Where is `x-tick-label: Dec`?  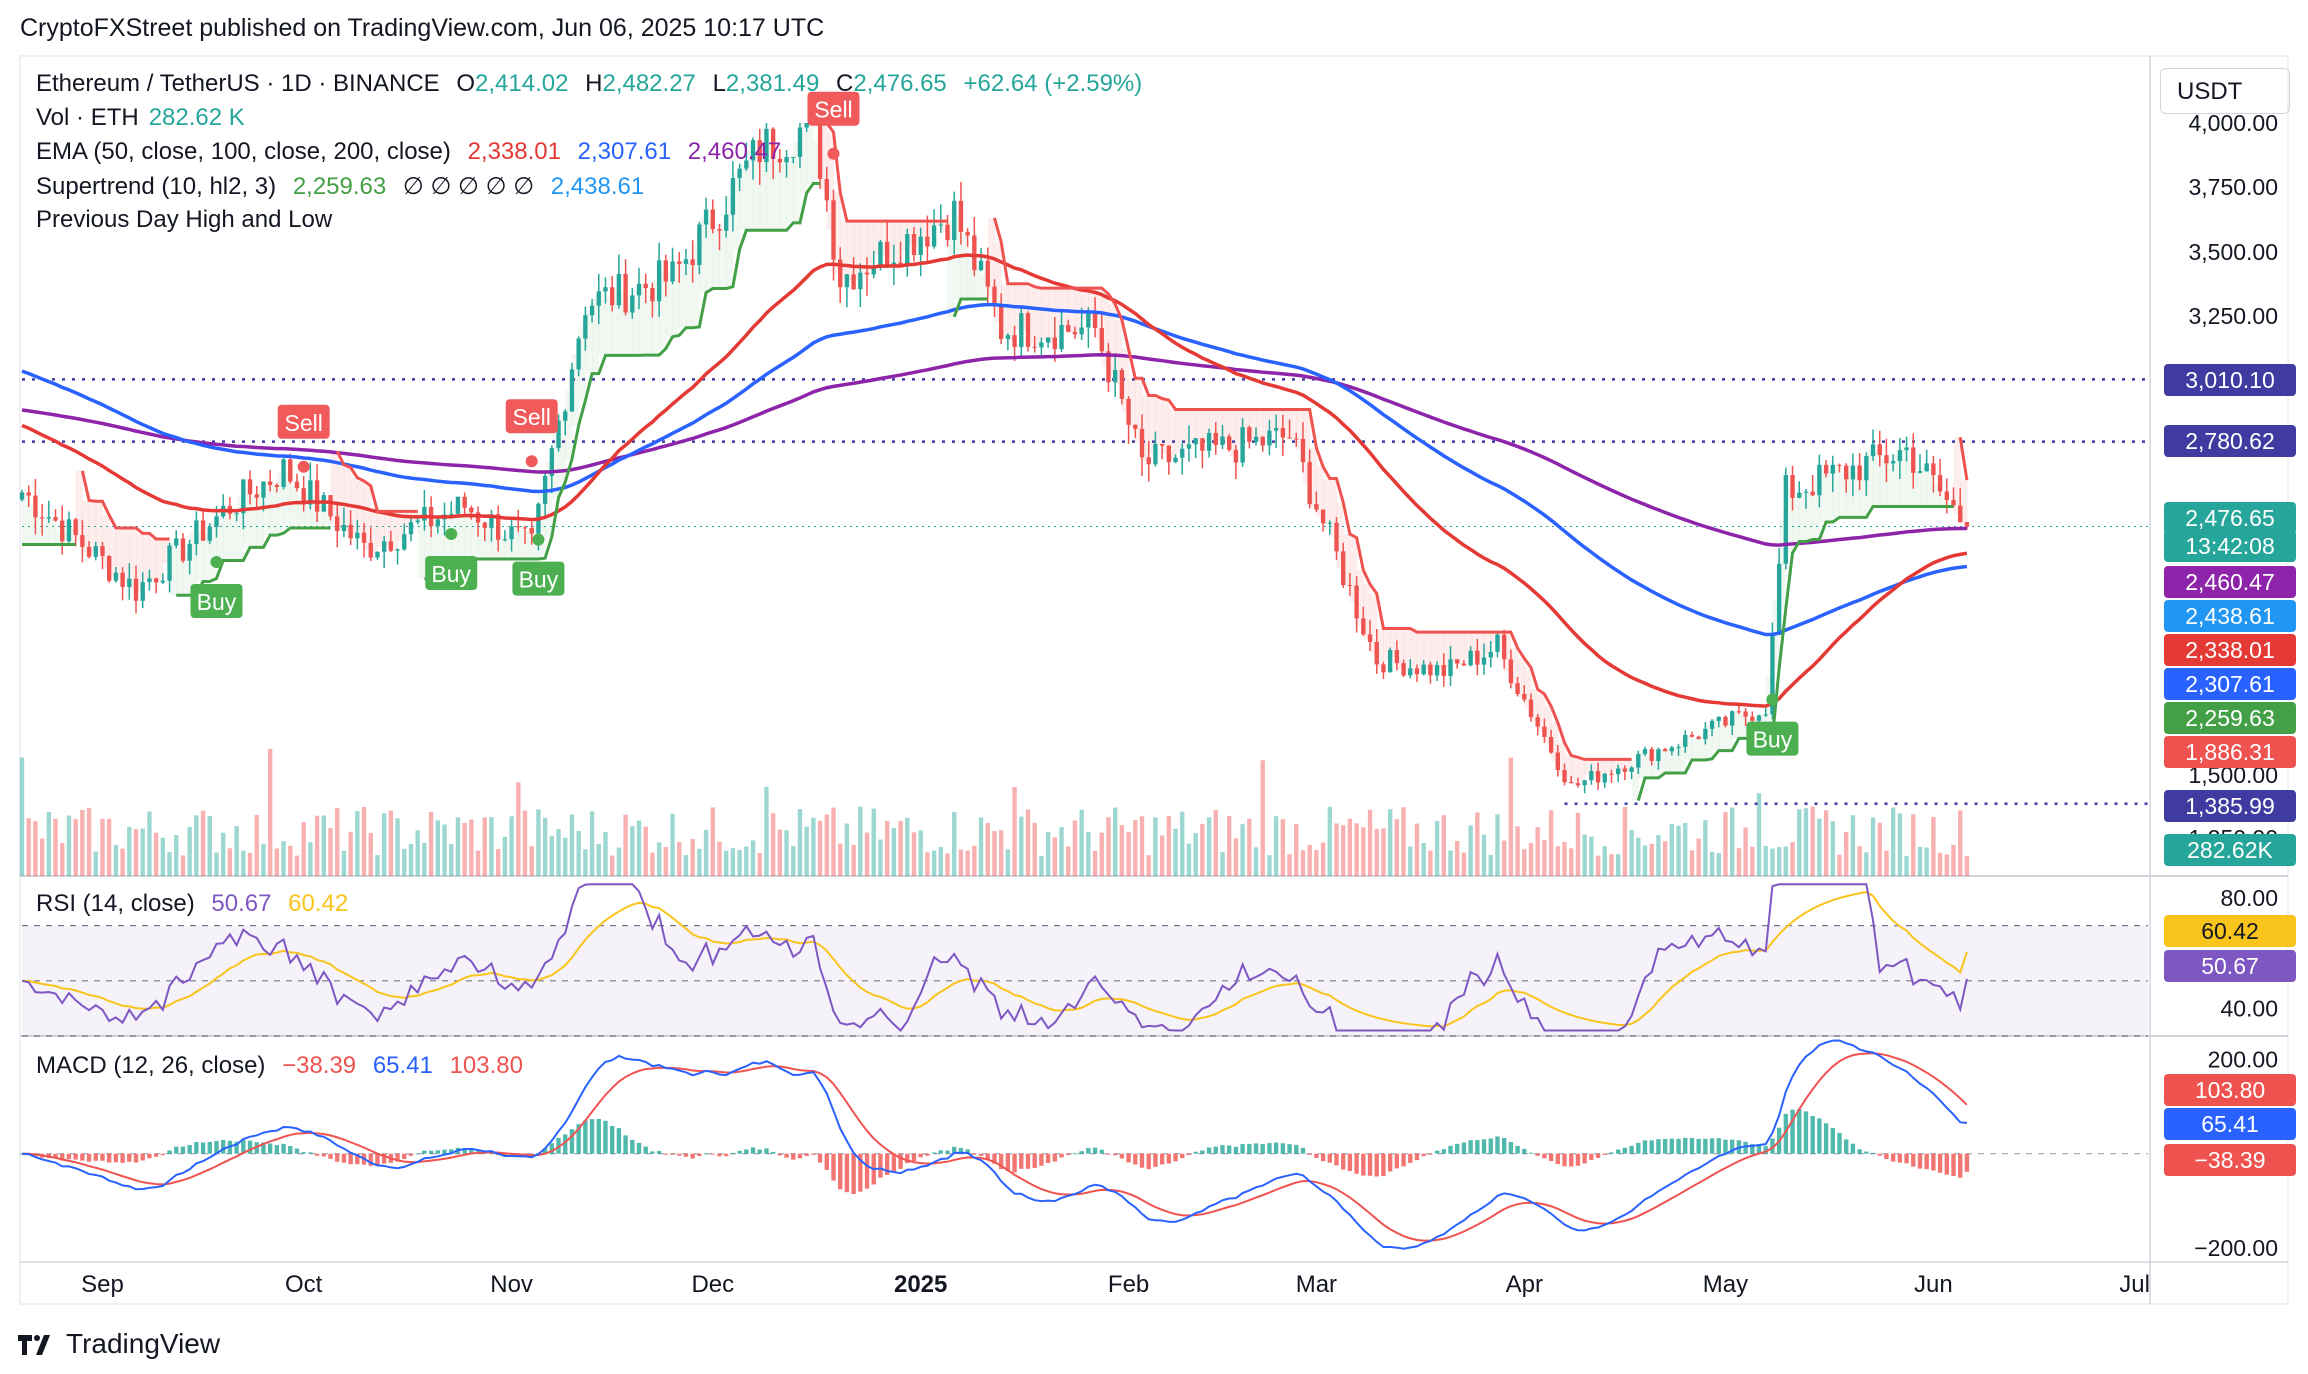
x-tick-label: Dec is located at coordinates (712, 1284).